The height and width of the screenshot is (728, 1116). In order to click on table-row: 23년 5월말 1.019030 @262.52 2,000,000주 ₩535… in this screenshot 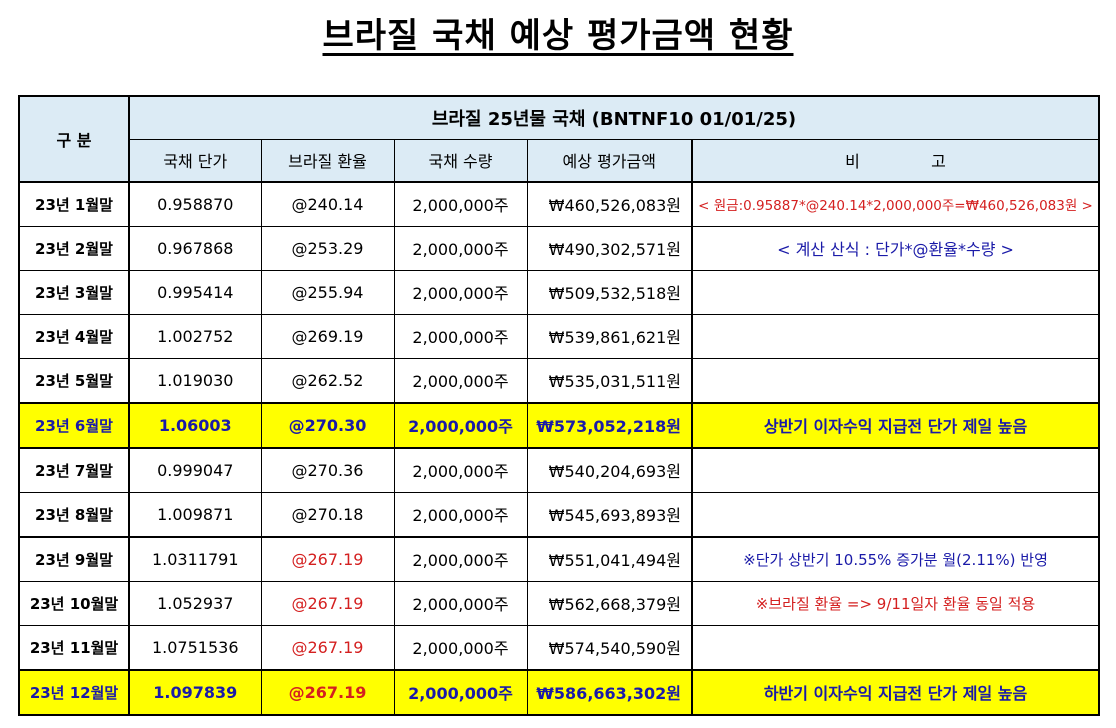, I will do `click(559, 380)`.